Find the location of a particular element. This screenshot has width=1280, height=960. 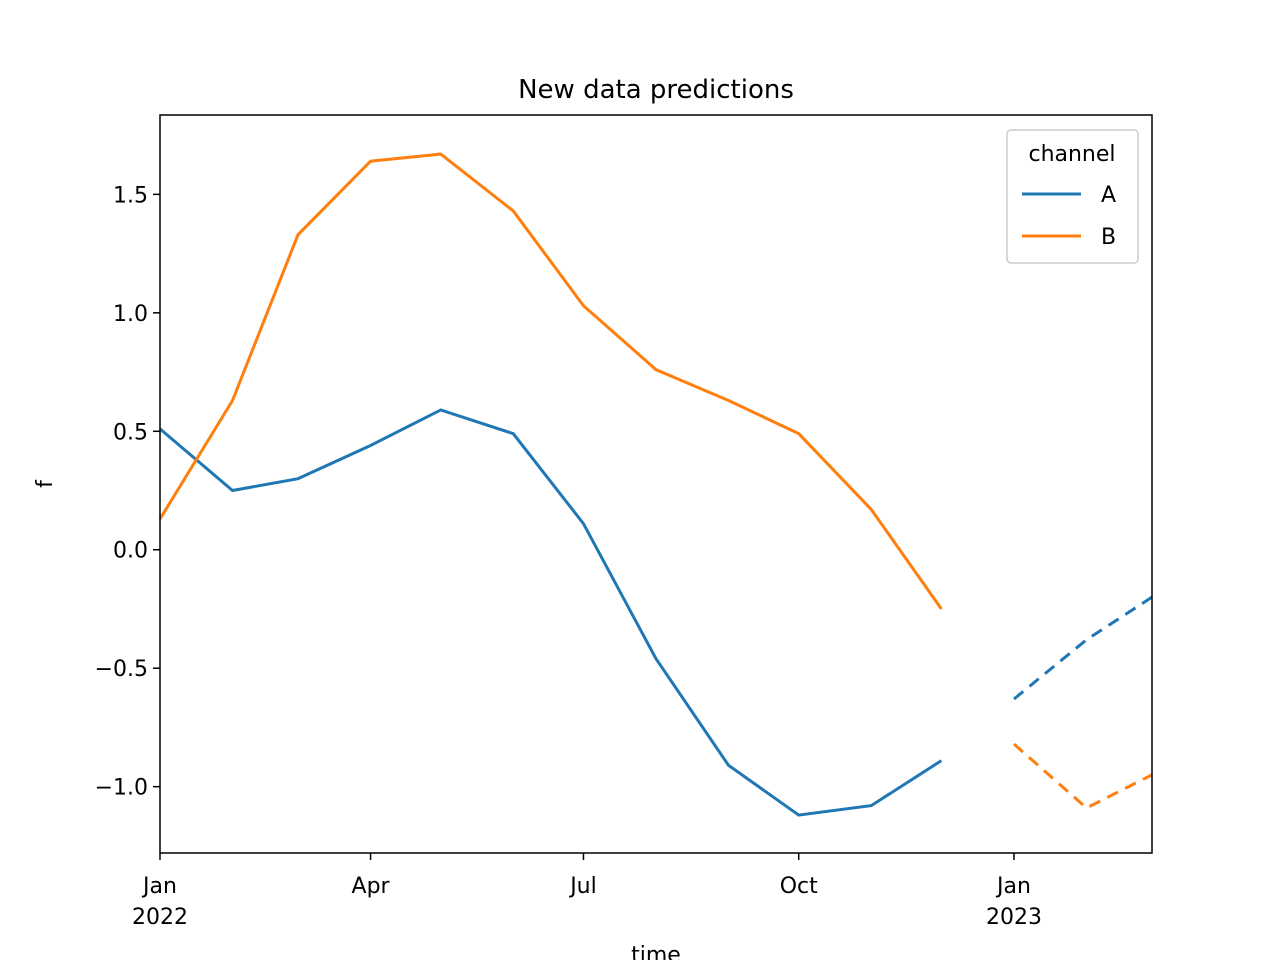

legend-label: B is located at coordinates (1108, 237).